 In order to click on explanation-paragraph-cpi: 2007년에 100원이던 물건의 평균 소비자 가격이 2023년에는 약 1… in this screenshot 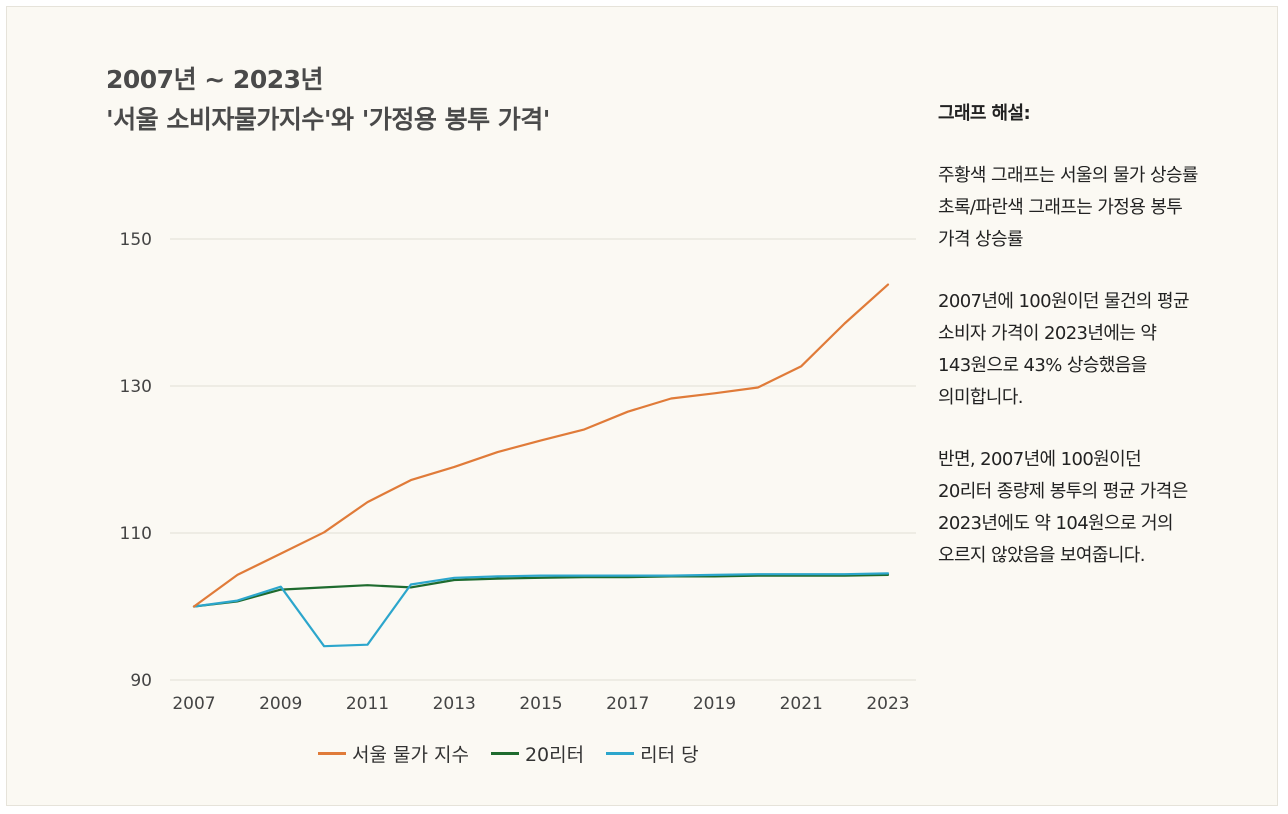, I will do `click(1064, 349)`.